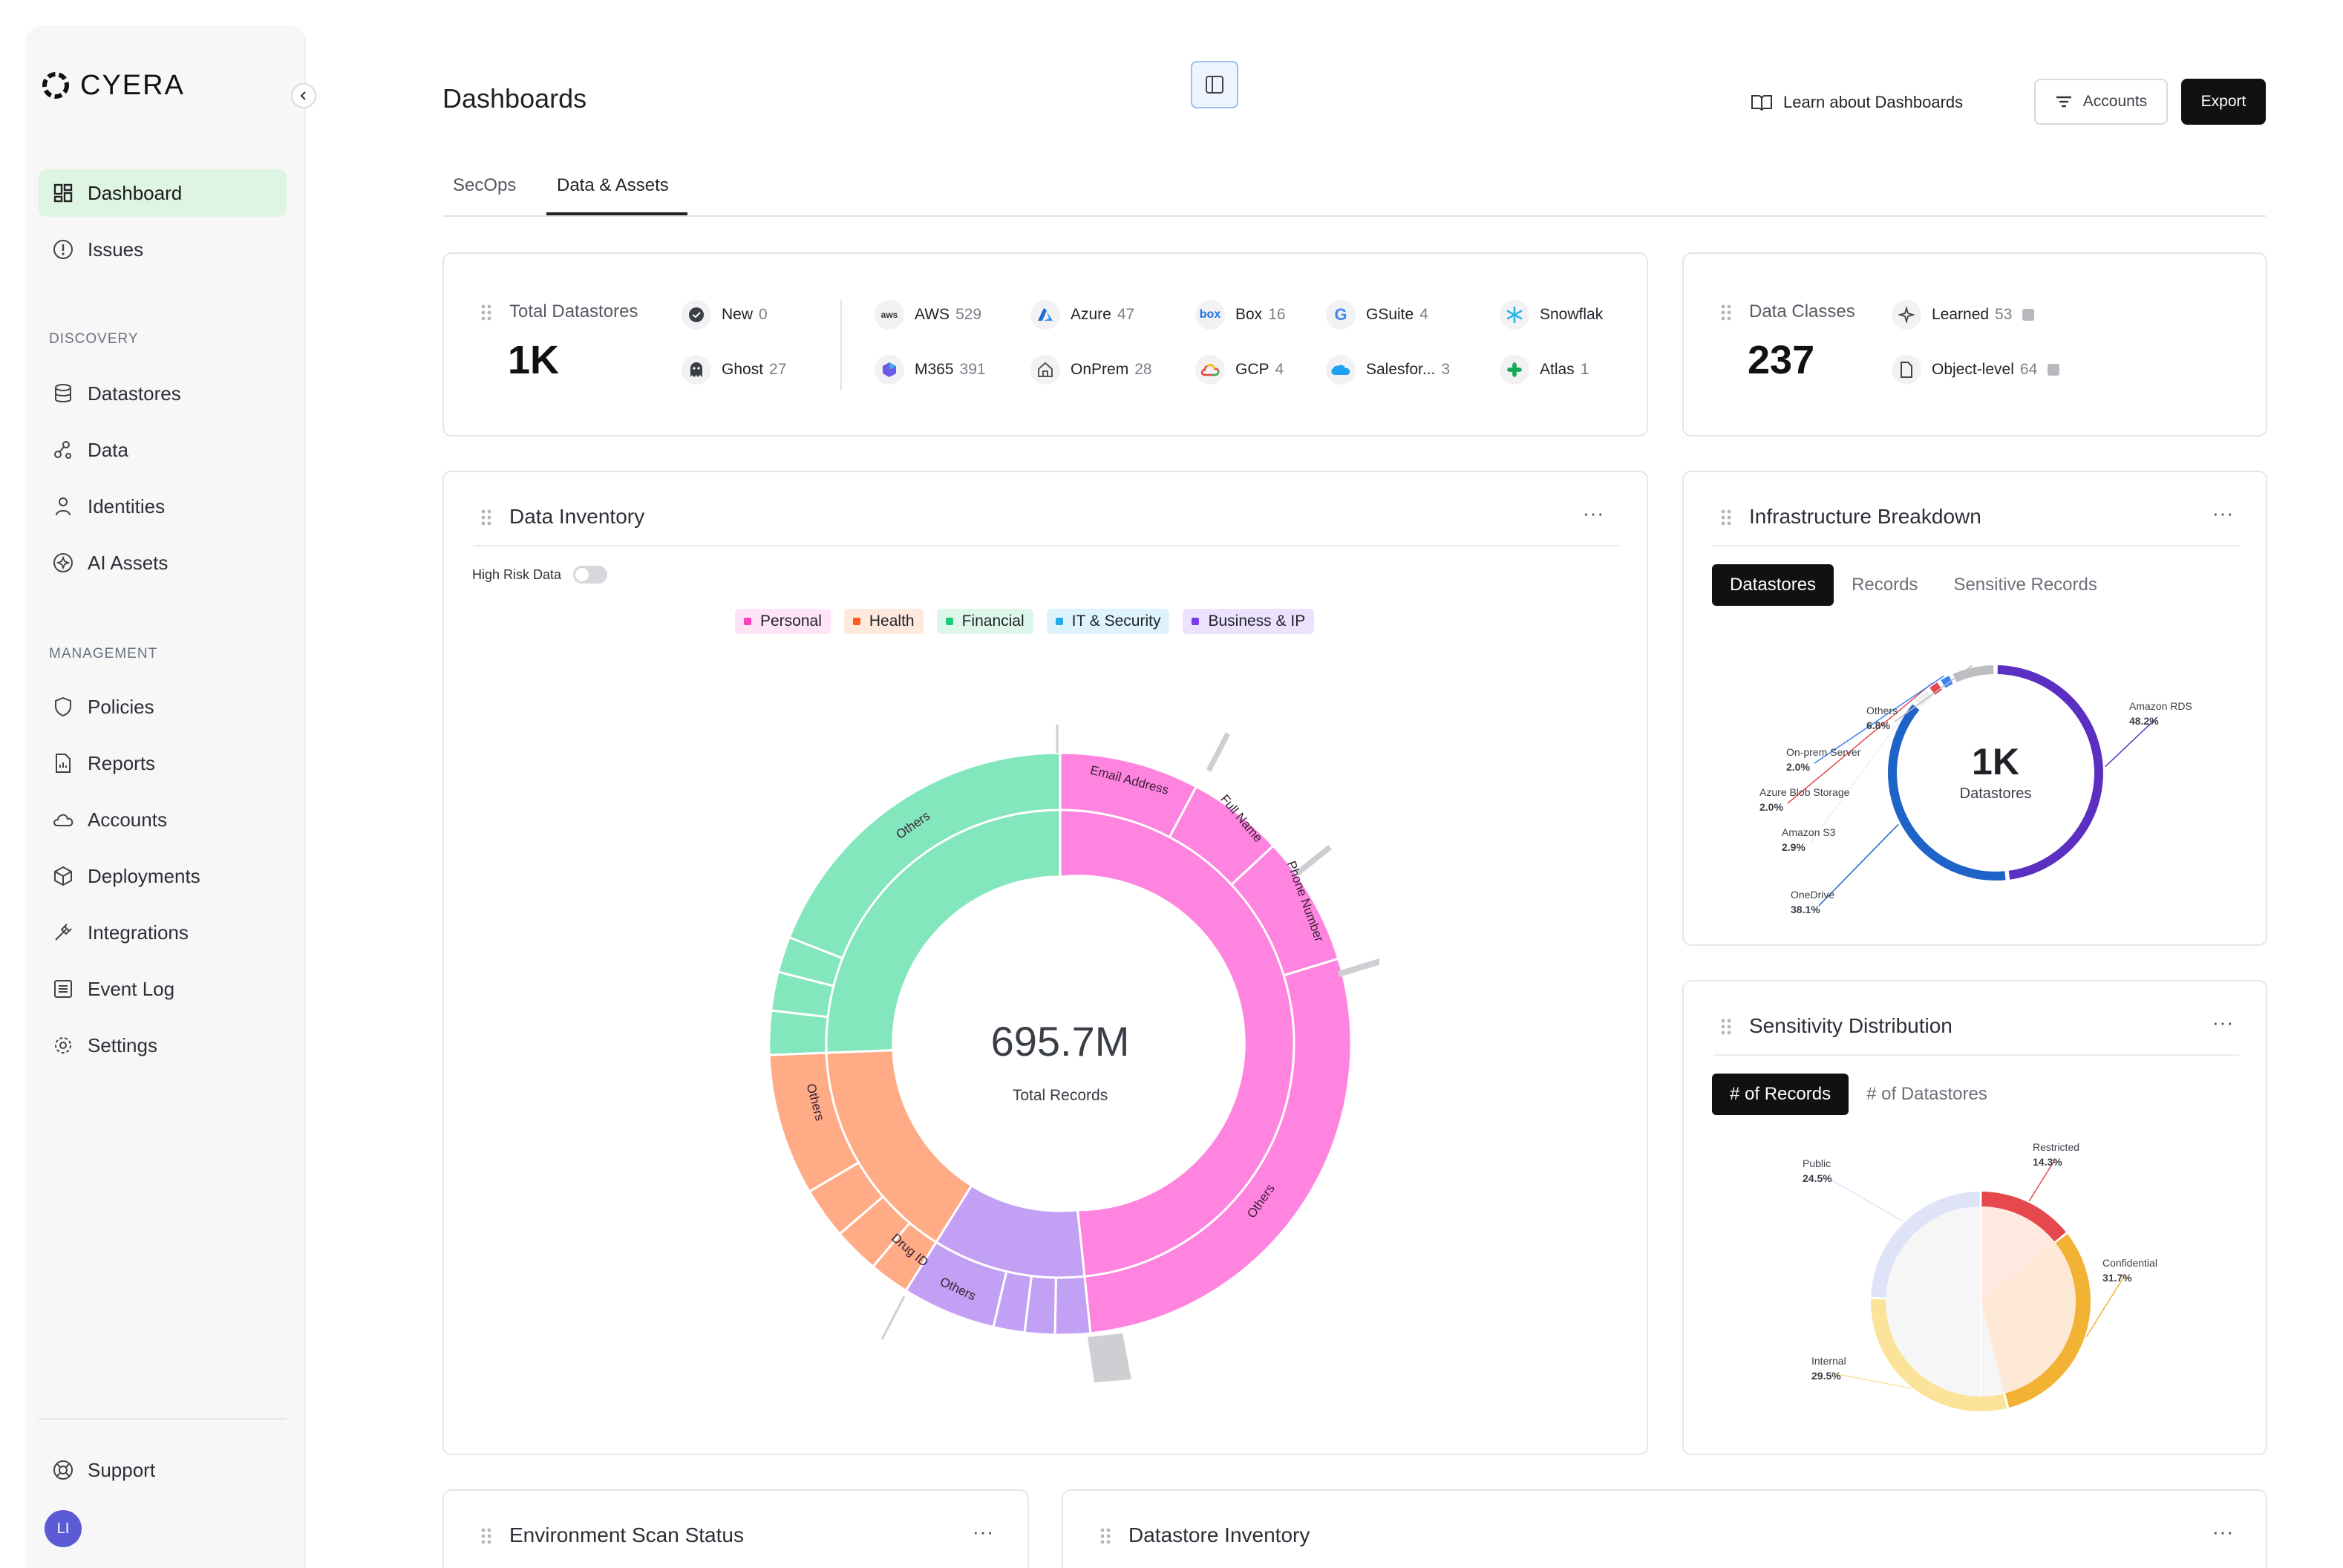  I want to click on infra-slice-amazon-s3, so click(1924, 699).